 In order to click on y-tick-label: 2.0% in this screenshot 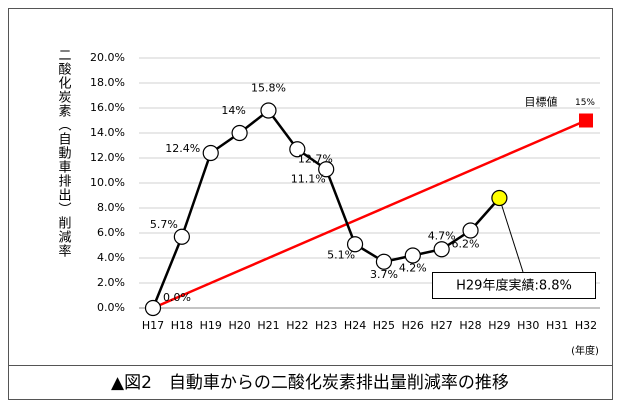, I will do `click(111, 282)`.